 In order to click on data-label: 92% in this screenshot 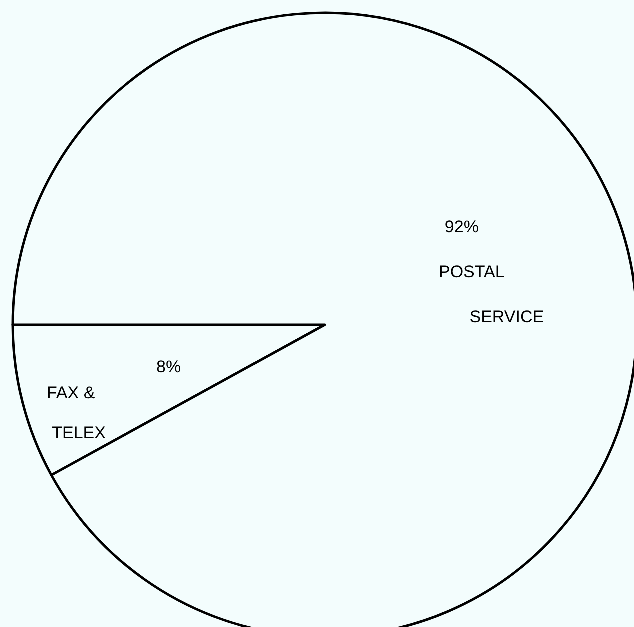, I will do `click(461, 226)`.